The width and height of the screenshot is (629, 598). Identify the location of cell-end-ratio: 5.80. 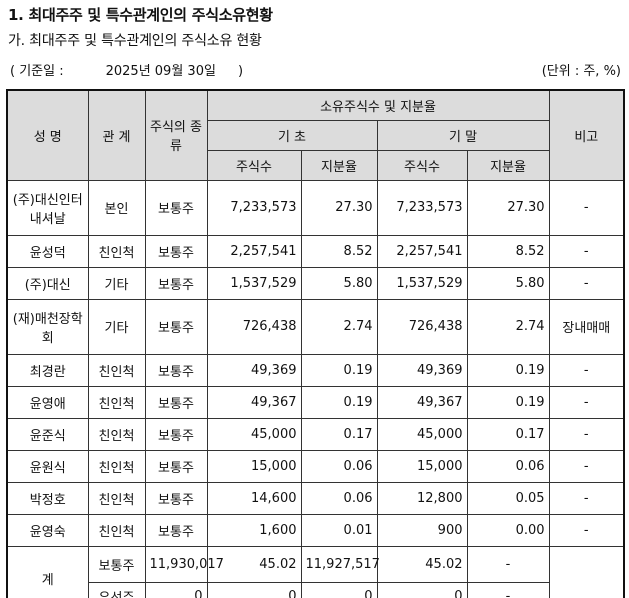
(508, 283).